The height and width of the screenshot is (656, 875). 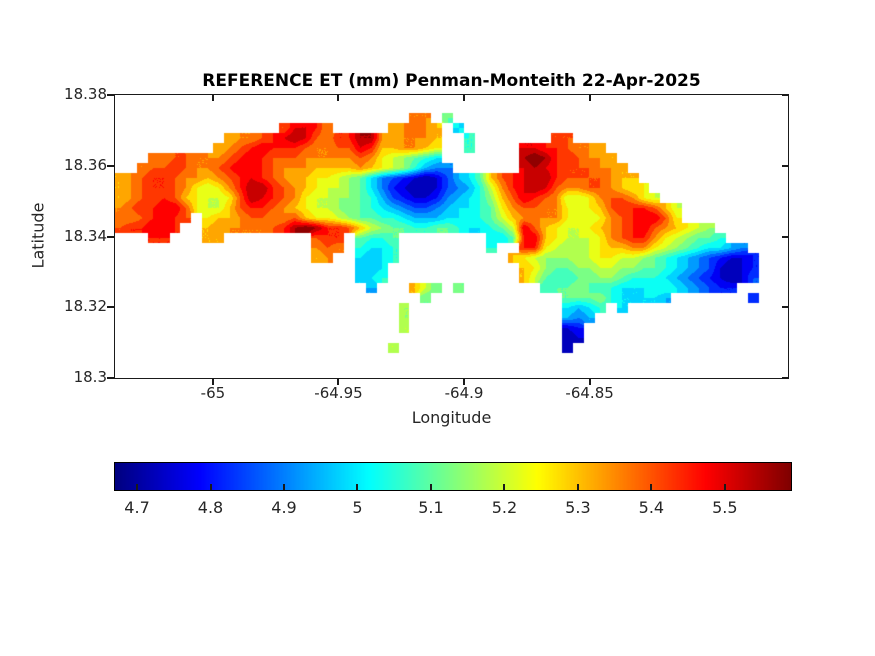 What do you see at coordinates (357, 507) in the screenshot?
I see `colorbar-tick-label: 5` at bounding box center [357, 507].